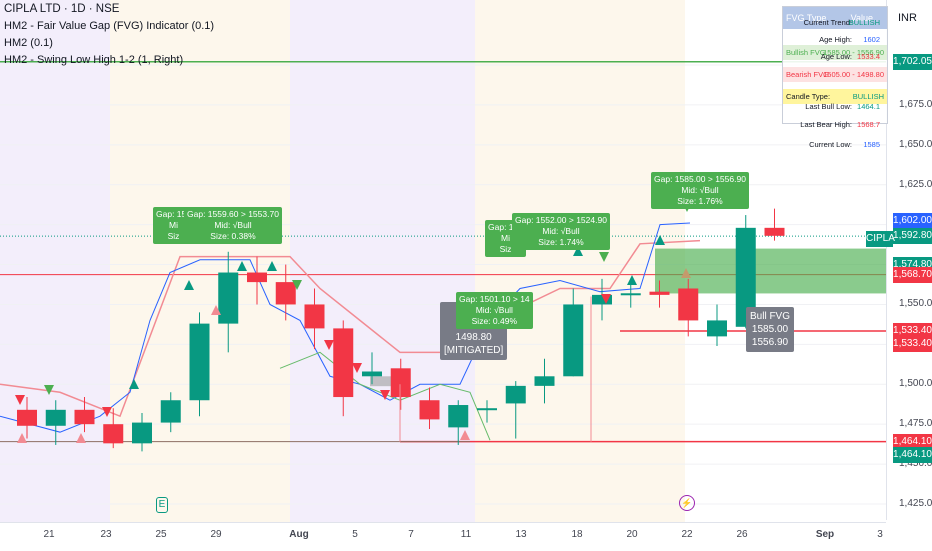 The image size is (932, 551). Describe the element at coordinates (355, 534) in the screenshot. I see `x-tick-label: 5` at that location.